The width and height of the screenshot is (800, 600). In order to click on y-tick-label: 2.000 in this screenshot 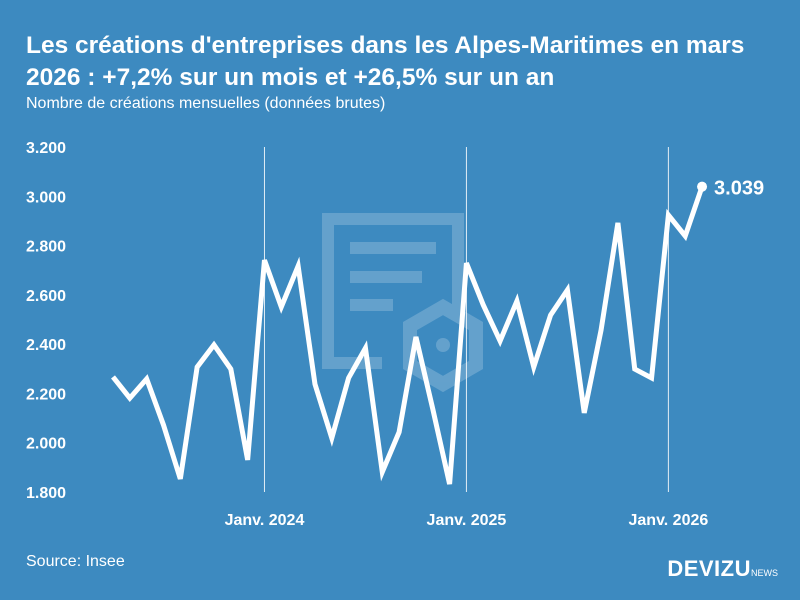, I will do `click(46, 444)`.